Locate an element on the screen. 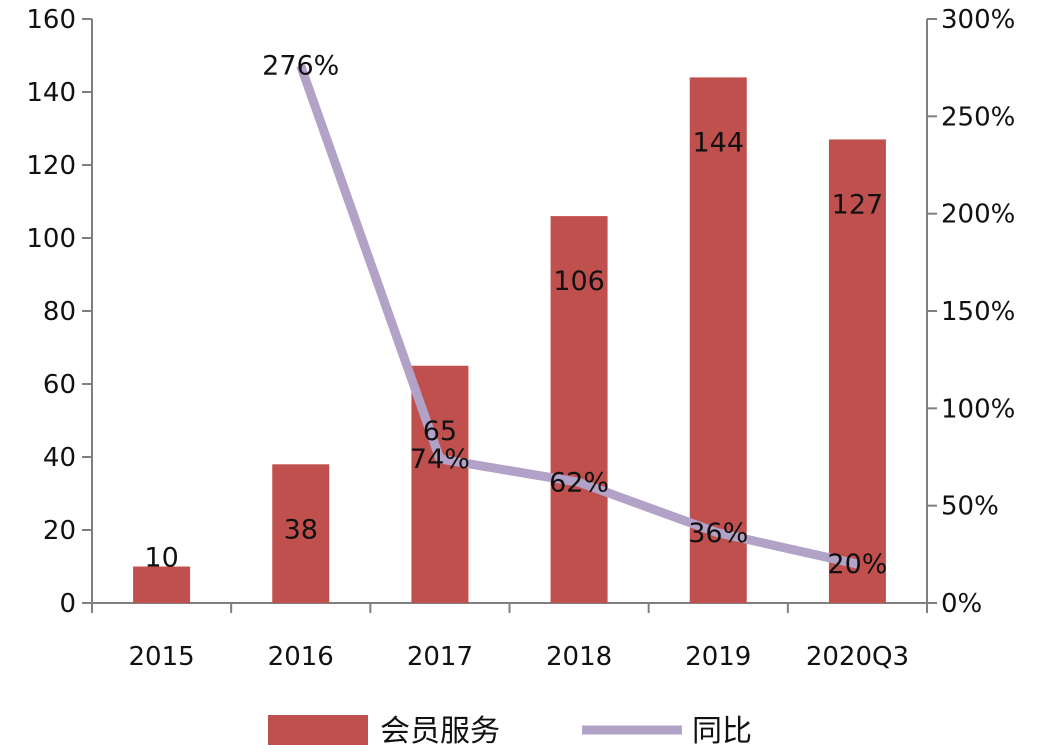  bar-data-label: 10 is located at coordinates (161, 558).